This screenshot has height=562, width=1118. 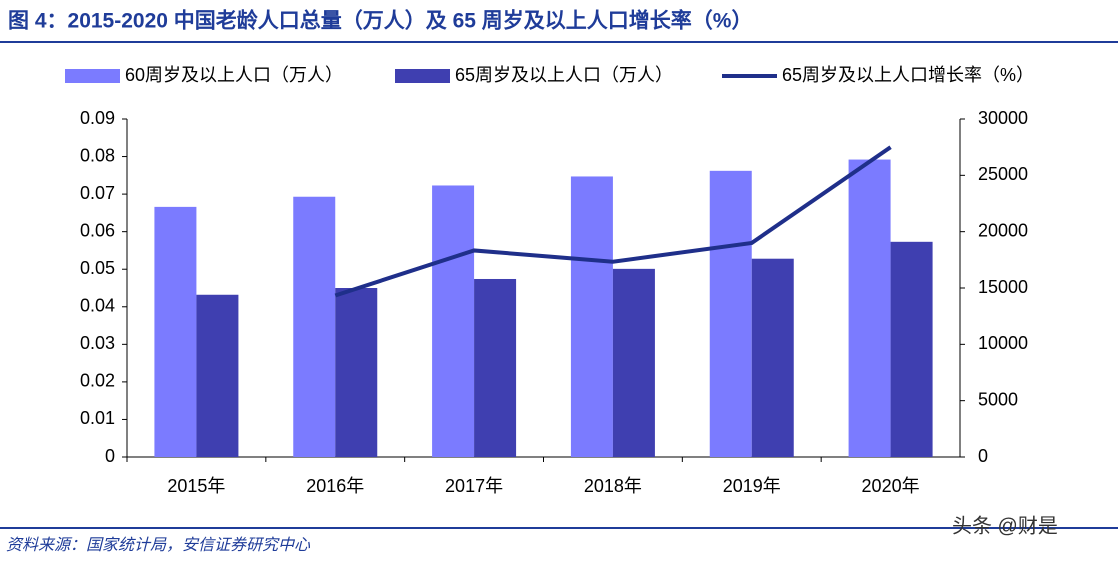 What do you see at coordinates (97, 418) in the screenshot?
I see `y-tick-label: 0.01` at bounding box center [97, 418].